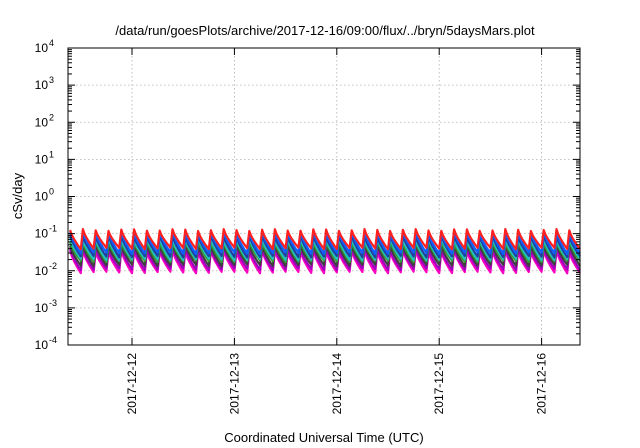  I want to click on y-tick-exponent: 0, so click(51, 192).